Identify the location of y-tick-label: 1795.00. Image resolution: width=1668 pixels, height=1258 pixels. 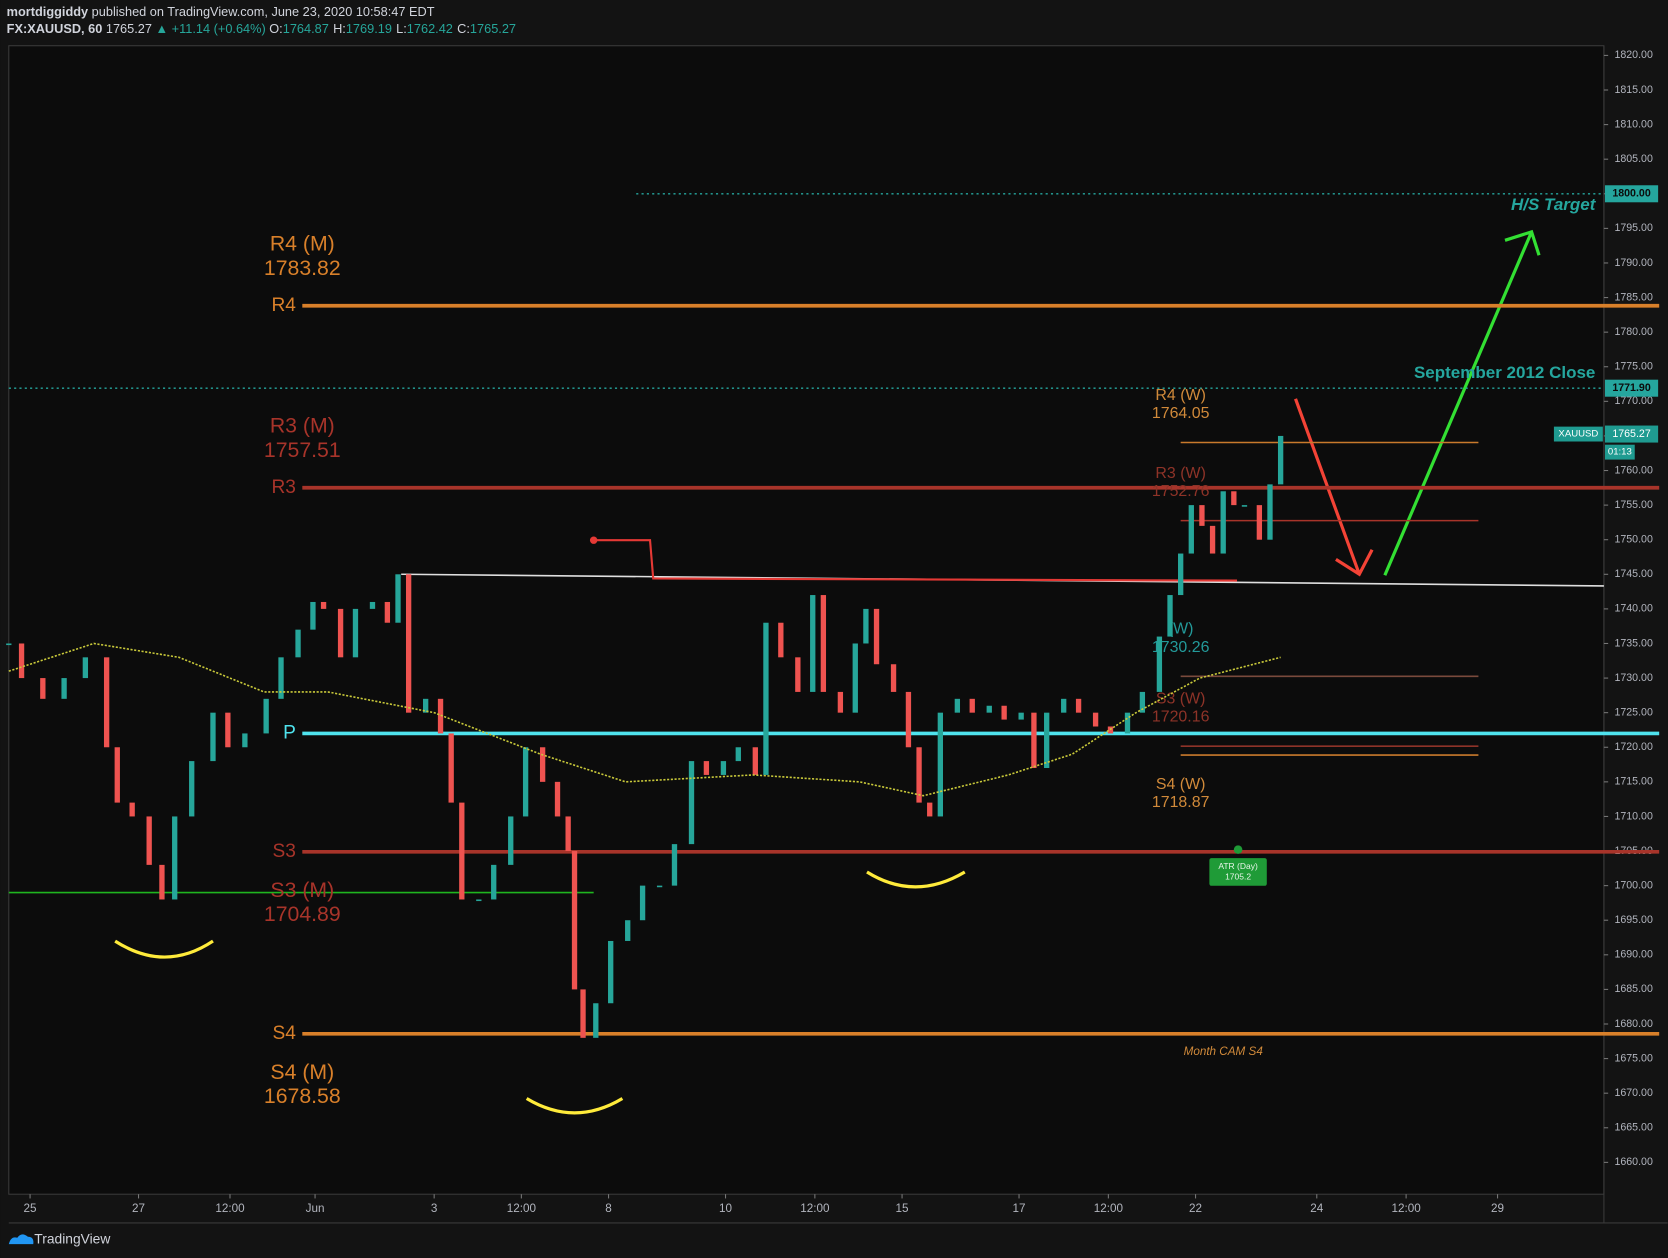
(1633, 228).